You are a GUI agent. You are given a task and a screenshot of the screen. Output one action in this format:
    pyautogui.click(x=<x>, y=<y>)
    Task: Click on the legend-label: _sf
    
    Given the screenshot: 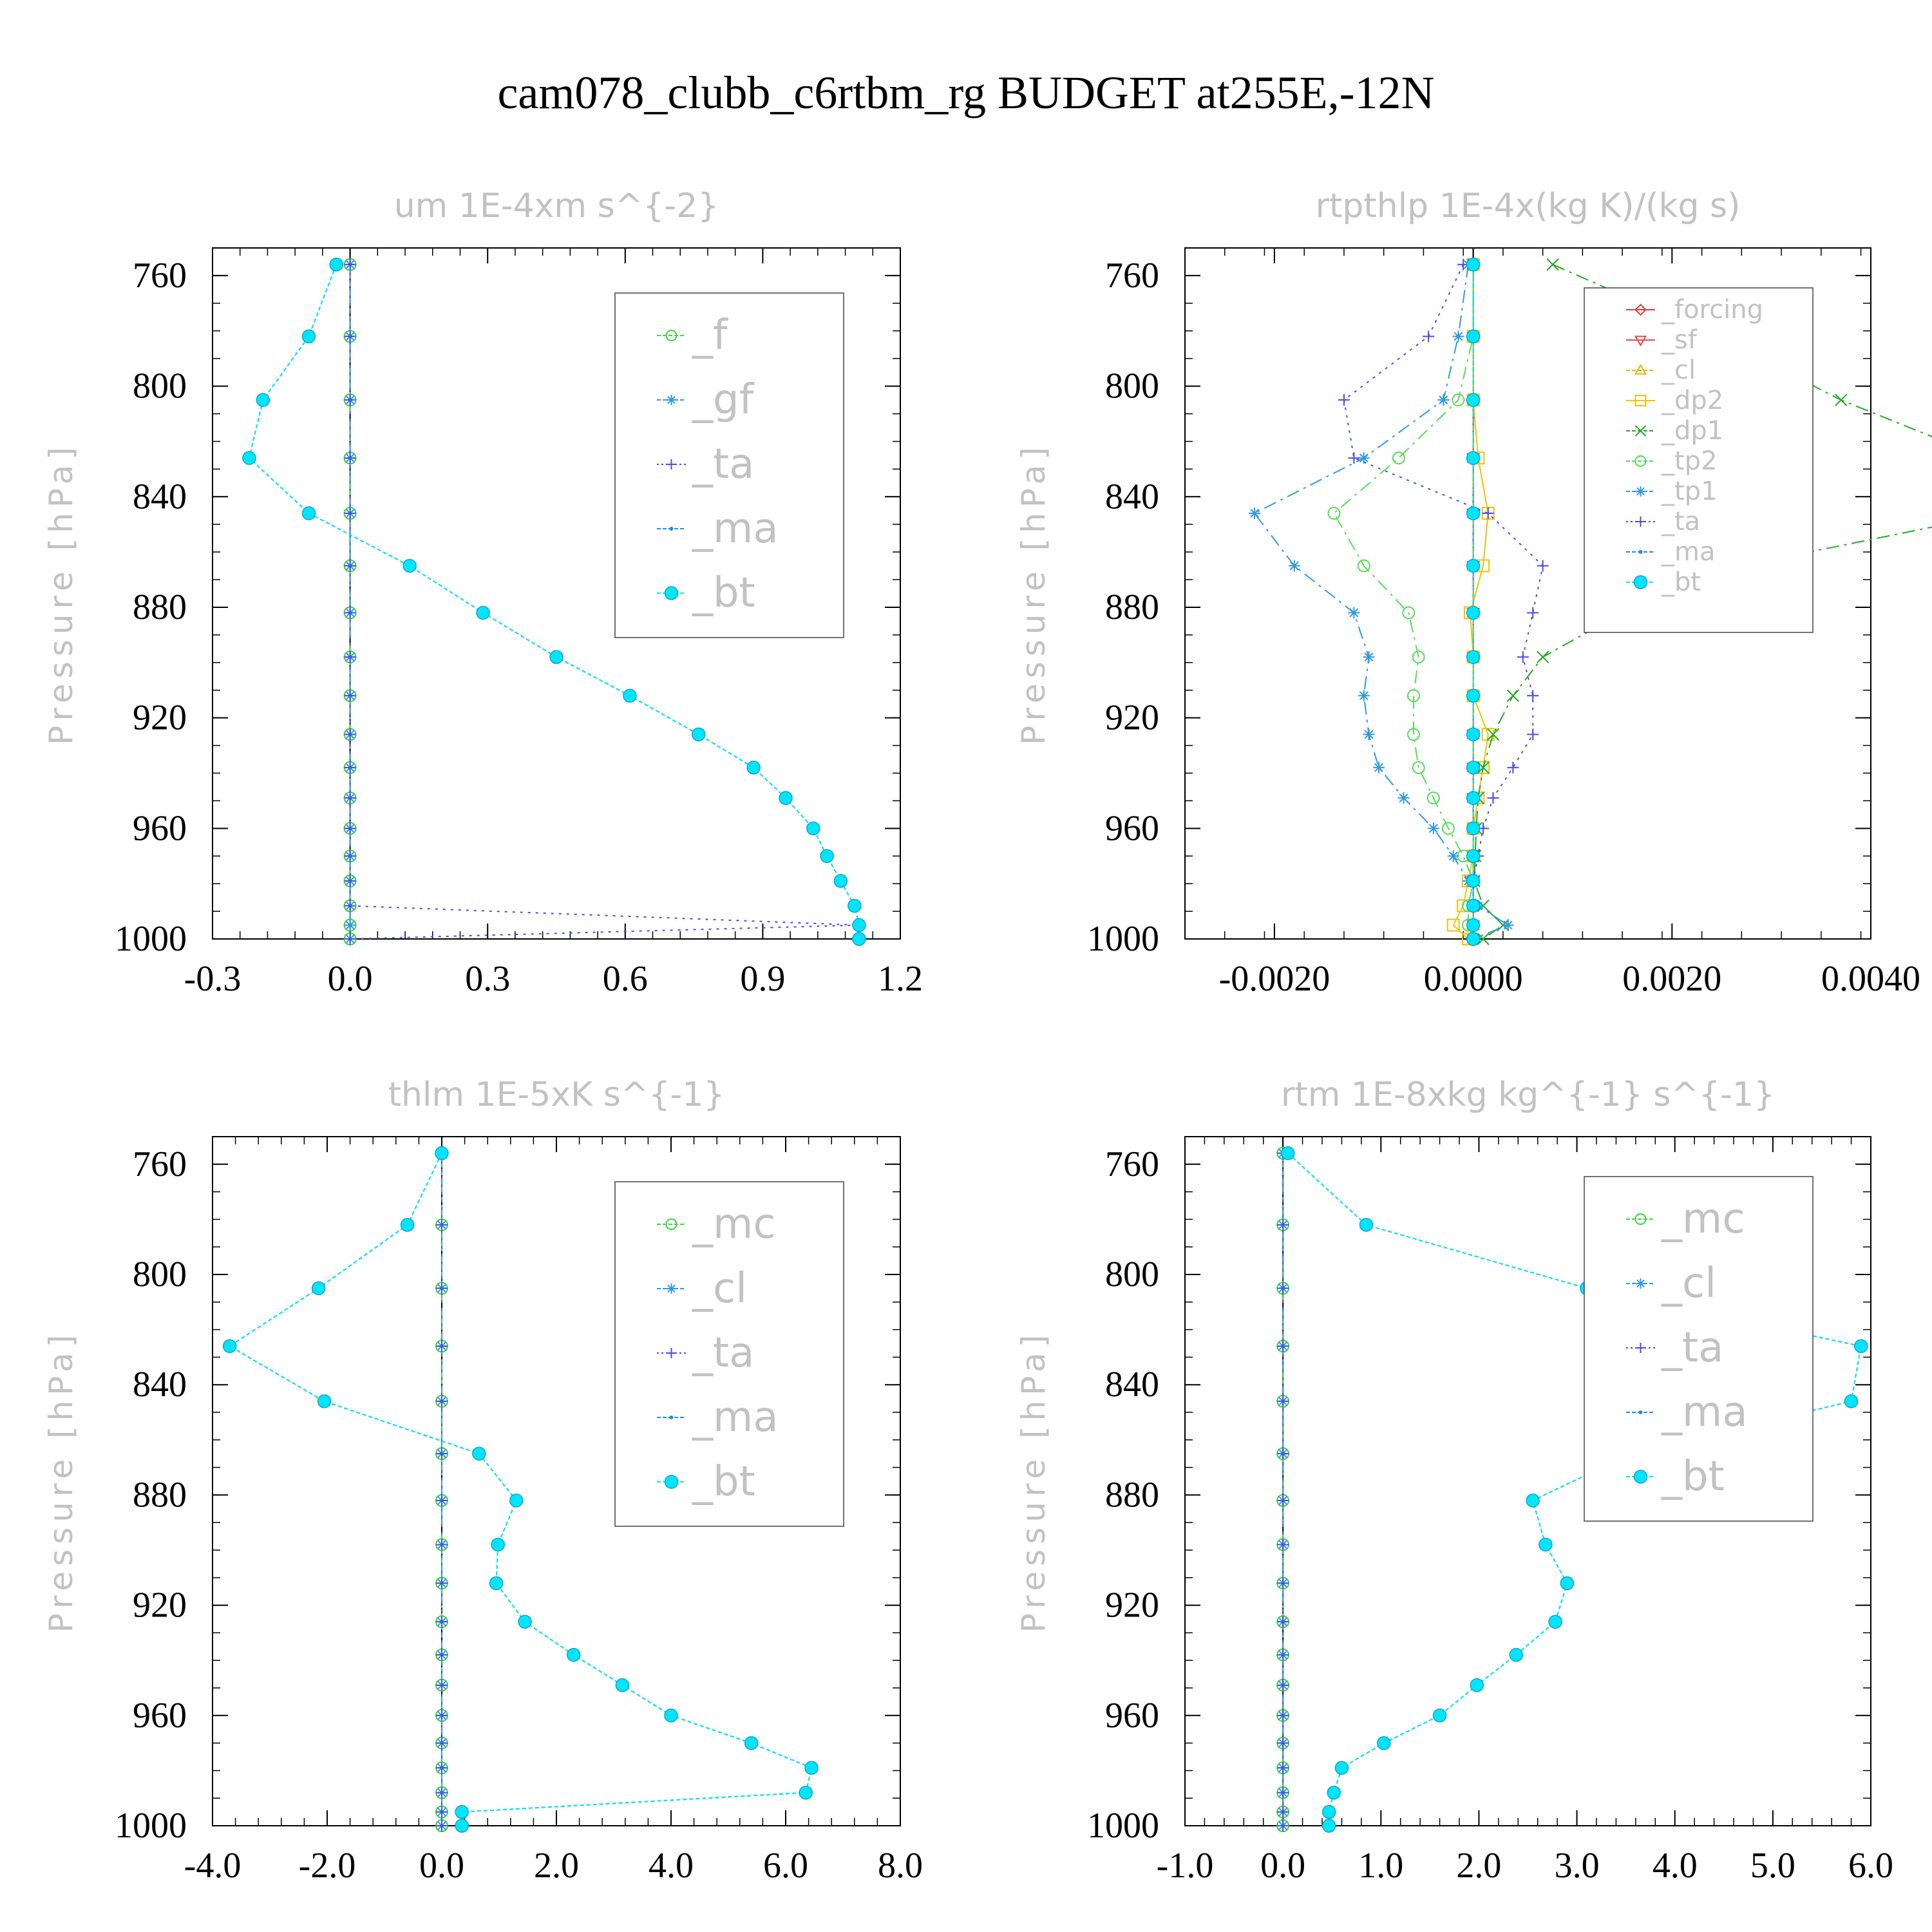 What is the action you would take?
    pyautogui.click(x=1679, y=340)
    